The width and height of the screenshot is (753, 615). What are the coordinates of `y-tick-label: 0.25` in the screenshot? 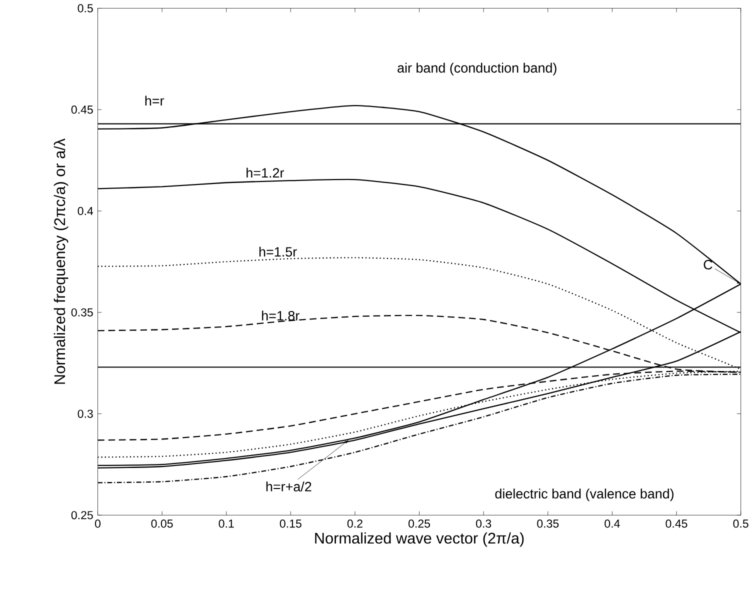 It's located at (82, 515).